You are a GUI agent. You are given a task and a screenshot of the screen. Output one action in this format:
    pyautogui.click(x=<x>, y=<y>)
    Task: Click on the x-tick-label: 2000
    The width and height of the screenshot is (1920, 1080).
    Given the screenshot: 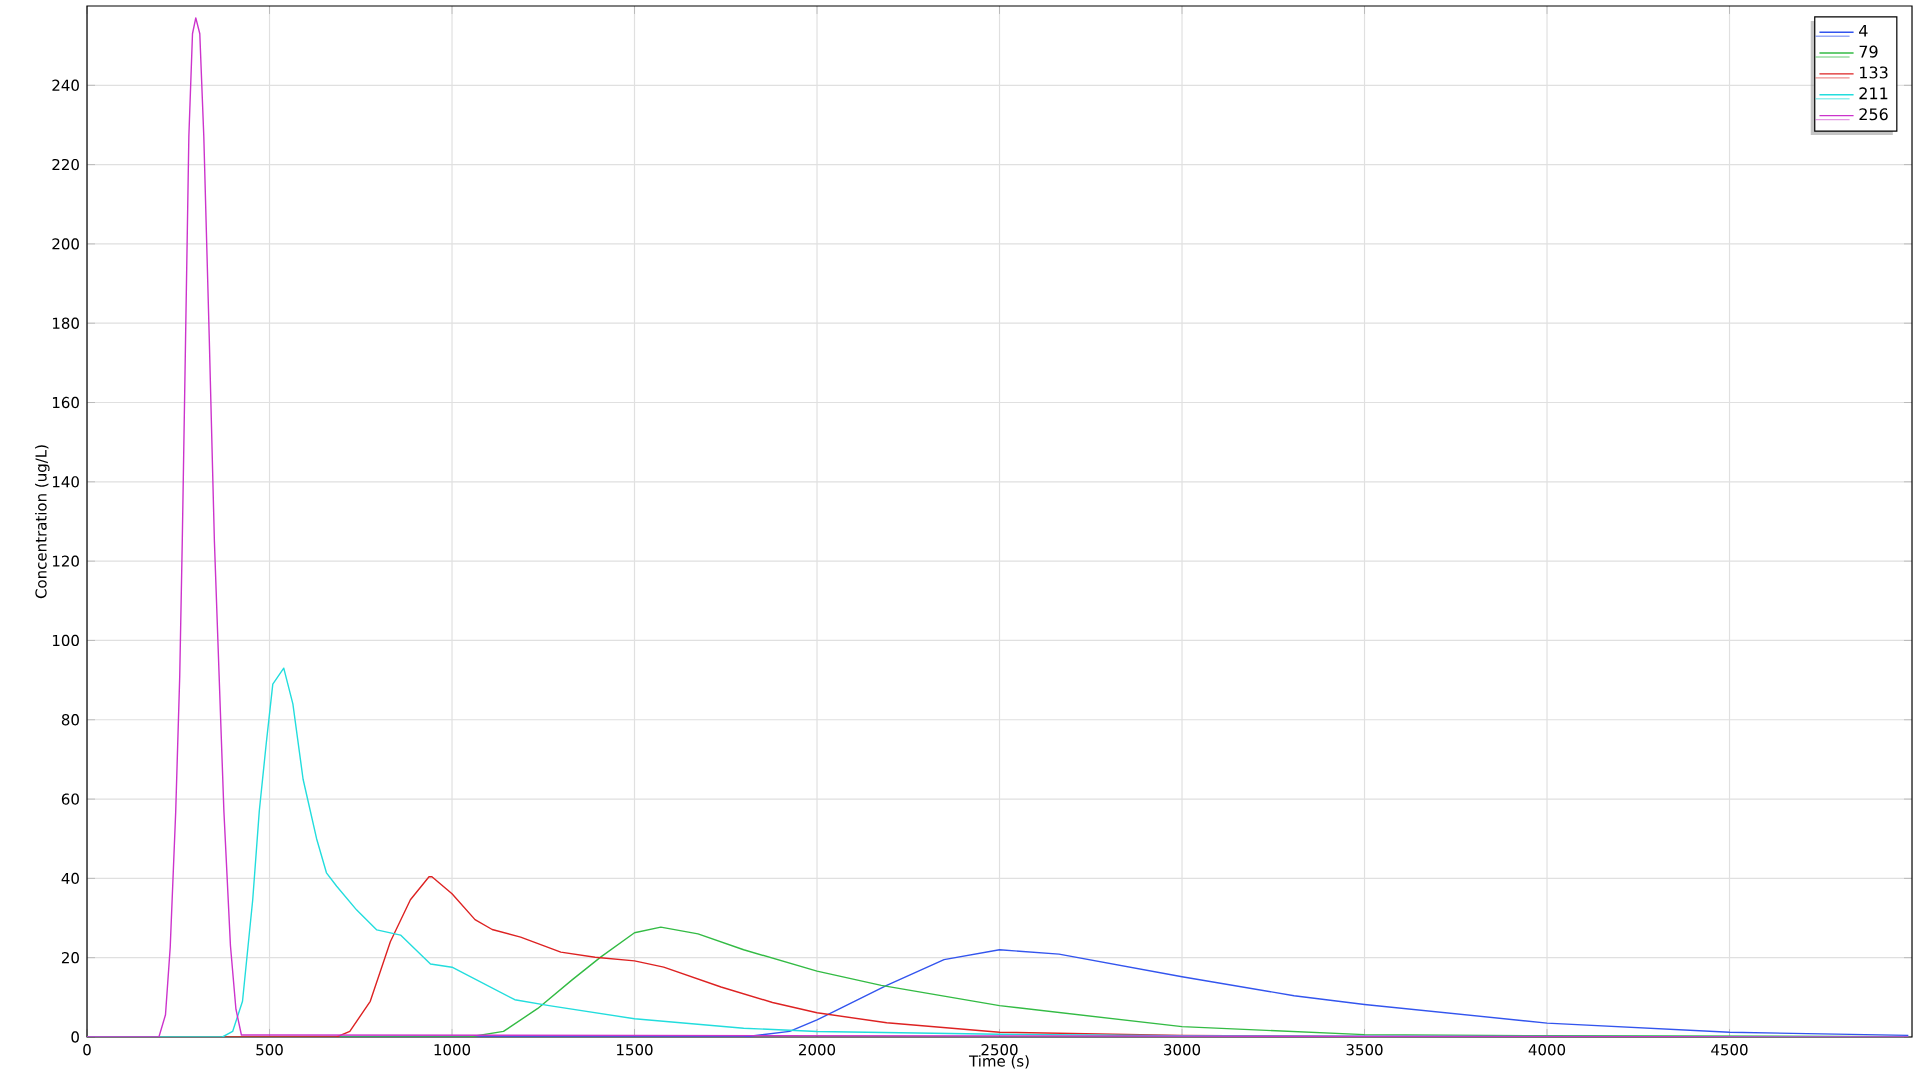 What is the action you would take?
    pyautogui.click(x=817, y=1050)
    